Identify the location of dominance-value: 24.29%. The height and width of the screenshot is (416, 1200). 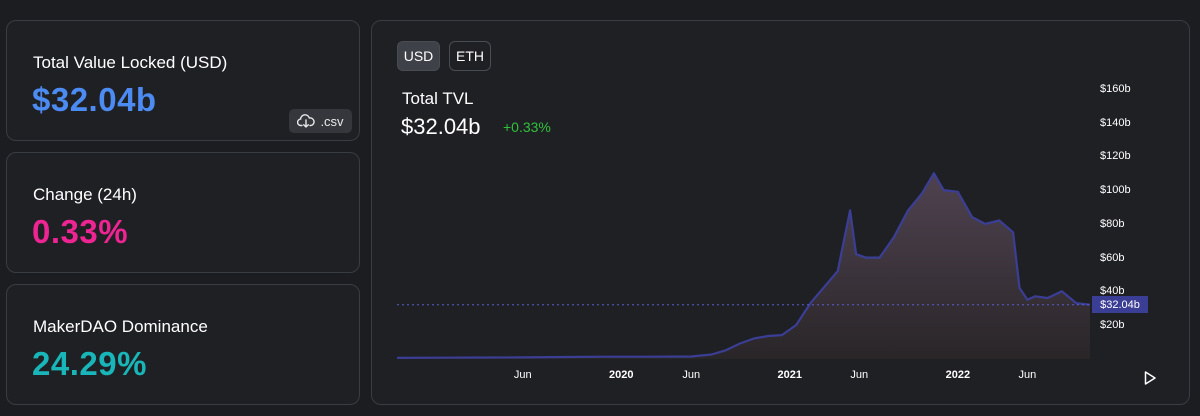
(89, 363).